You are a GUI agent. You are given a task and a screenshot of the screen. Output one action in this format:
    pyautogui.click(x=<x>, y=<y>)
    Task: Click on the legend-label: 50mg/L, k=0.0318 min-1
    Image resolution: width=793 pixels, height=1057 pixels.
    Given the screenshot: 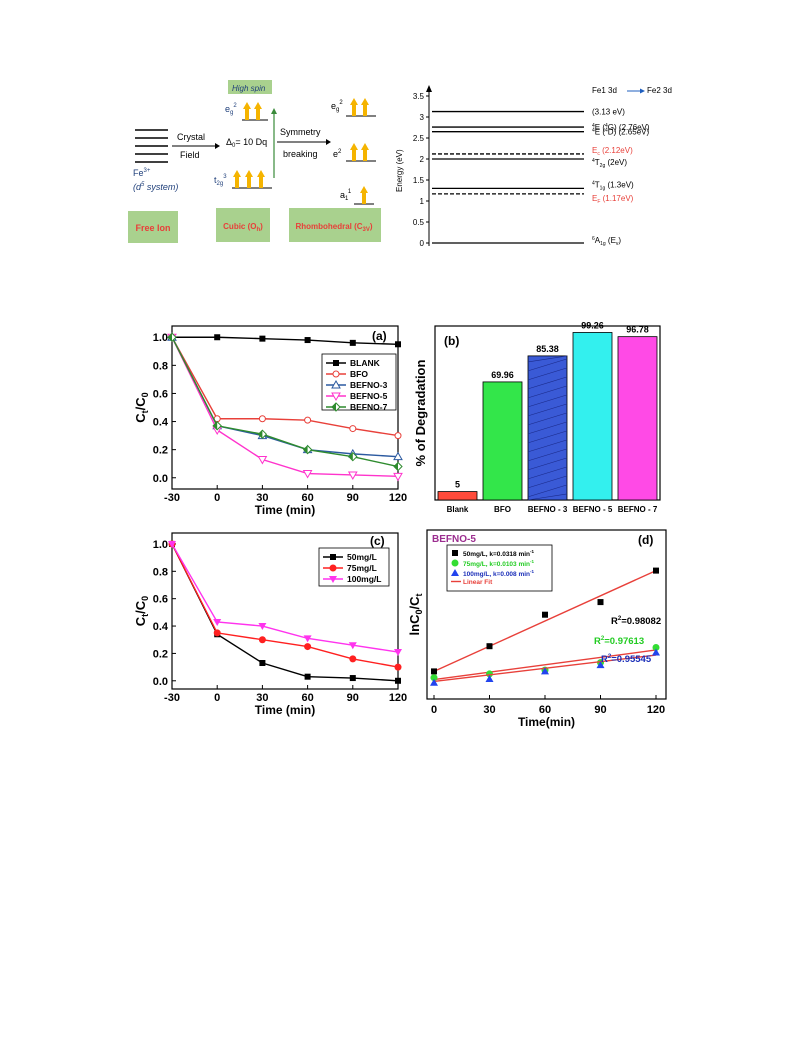 What is the action you would take?
    pyautogui.click(x=499, y=553)
    